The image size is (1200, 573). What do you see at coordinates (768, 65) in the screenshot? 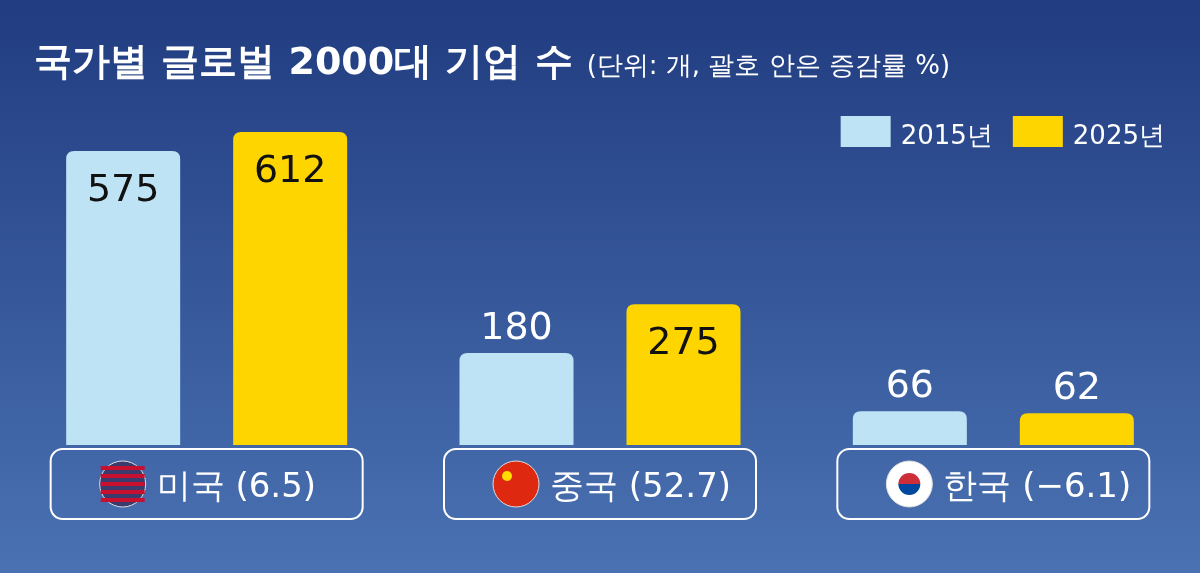
I see `chart-subtitle: (단위: 개, 괄호 안은 증감률 %)` at bounding box center [768, 65].